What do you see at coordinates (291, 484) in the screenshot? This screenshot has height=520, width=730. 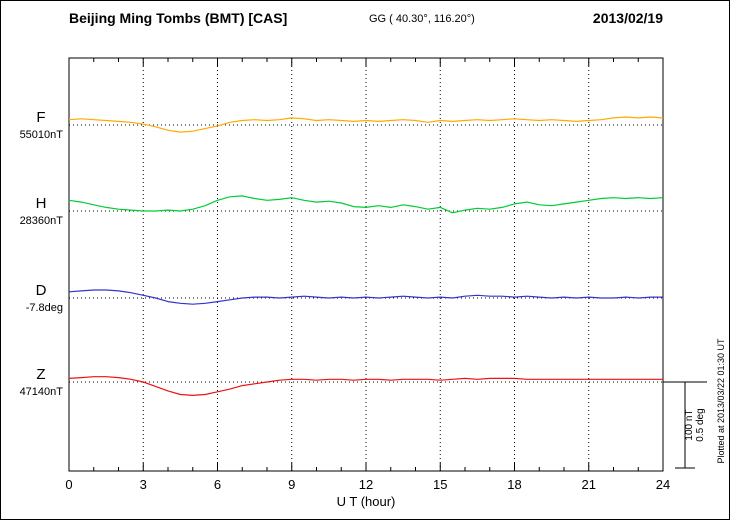 I see `x-tick-label-9: 9` at bounding box center [291, 484].